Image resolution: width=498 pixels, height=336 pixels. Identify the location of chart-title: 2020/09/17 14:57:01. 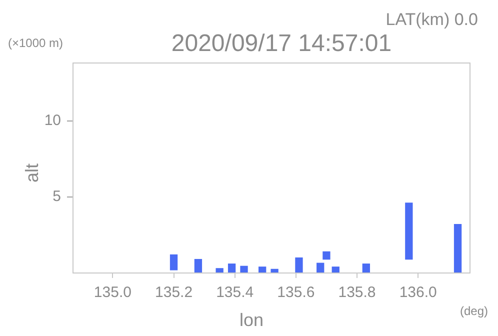
(281, 43).